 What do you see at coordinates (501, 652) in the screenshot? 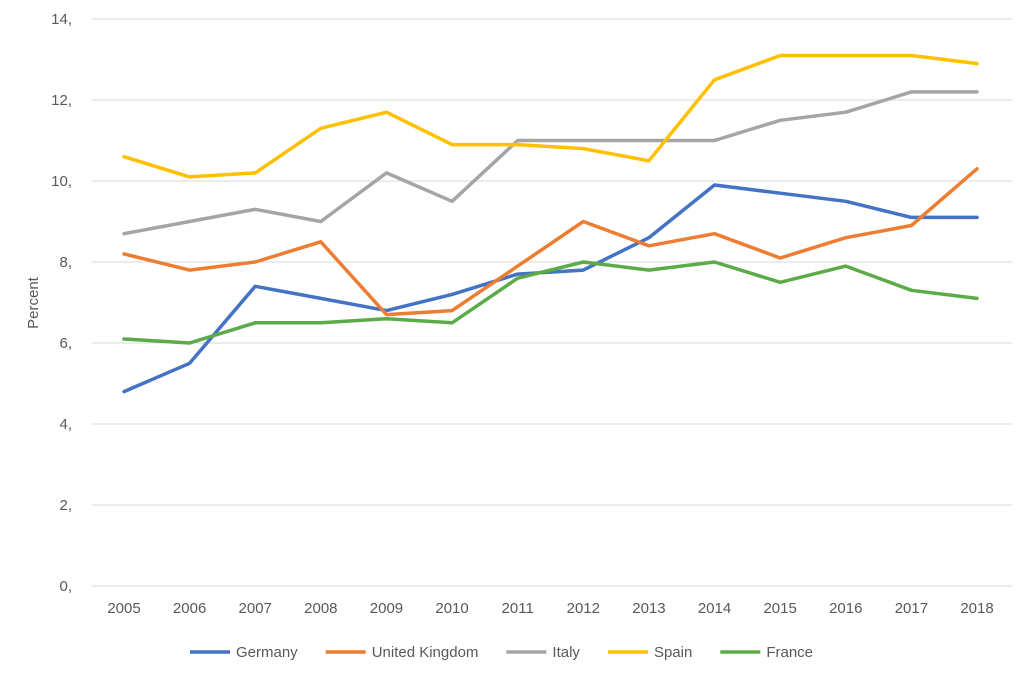
I see `legend: Germany United Kingdom Italy Spain France` at bounding box center [501, 652].